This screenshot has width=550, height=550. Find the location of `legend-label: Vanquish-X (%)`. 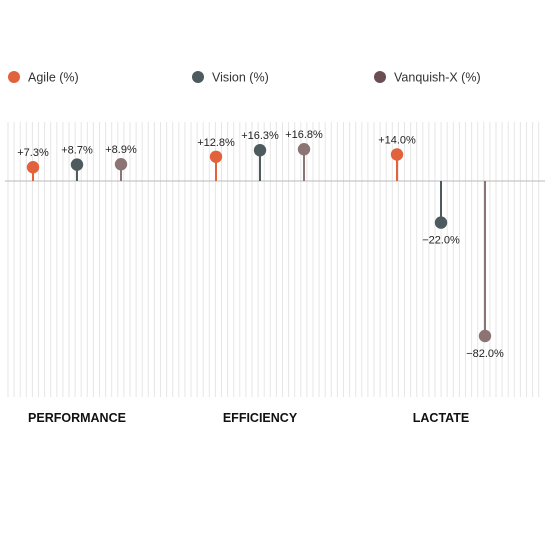

legend-label: Vanquish-X (%) is located at coordinates (437, 78).